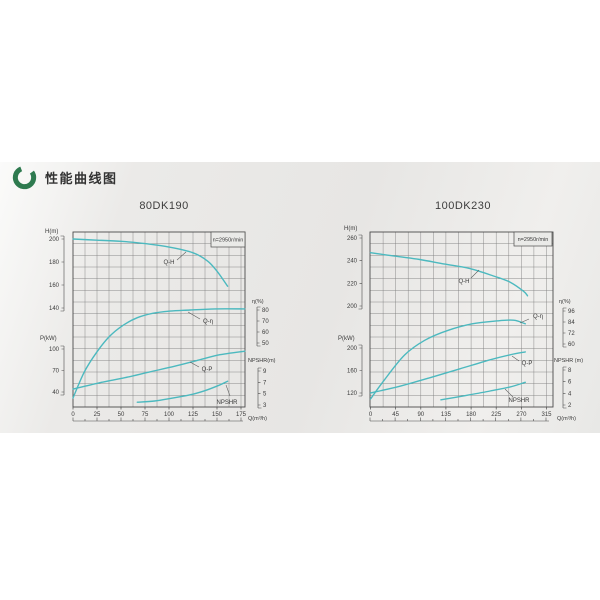  Describe the element at coordinates (262, 361) in the screenshot. I see `axis-NPSH-label: NPSHR(m)` at that location.